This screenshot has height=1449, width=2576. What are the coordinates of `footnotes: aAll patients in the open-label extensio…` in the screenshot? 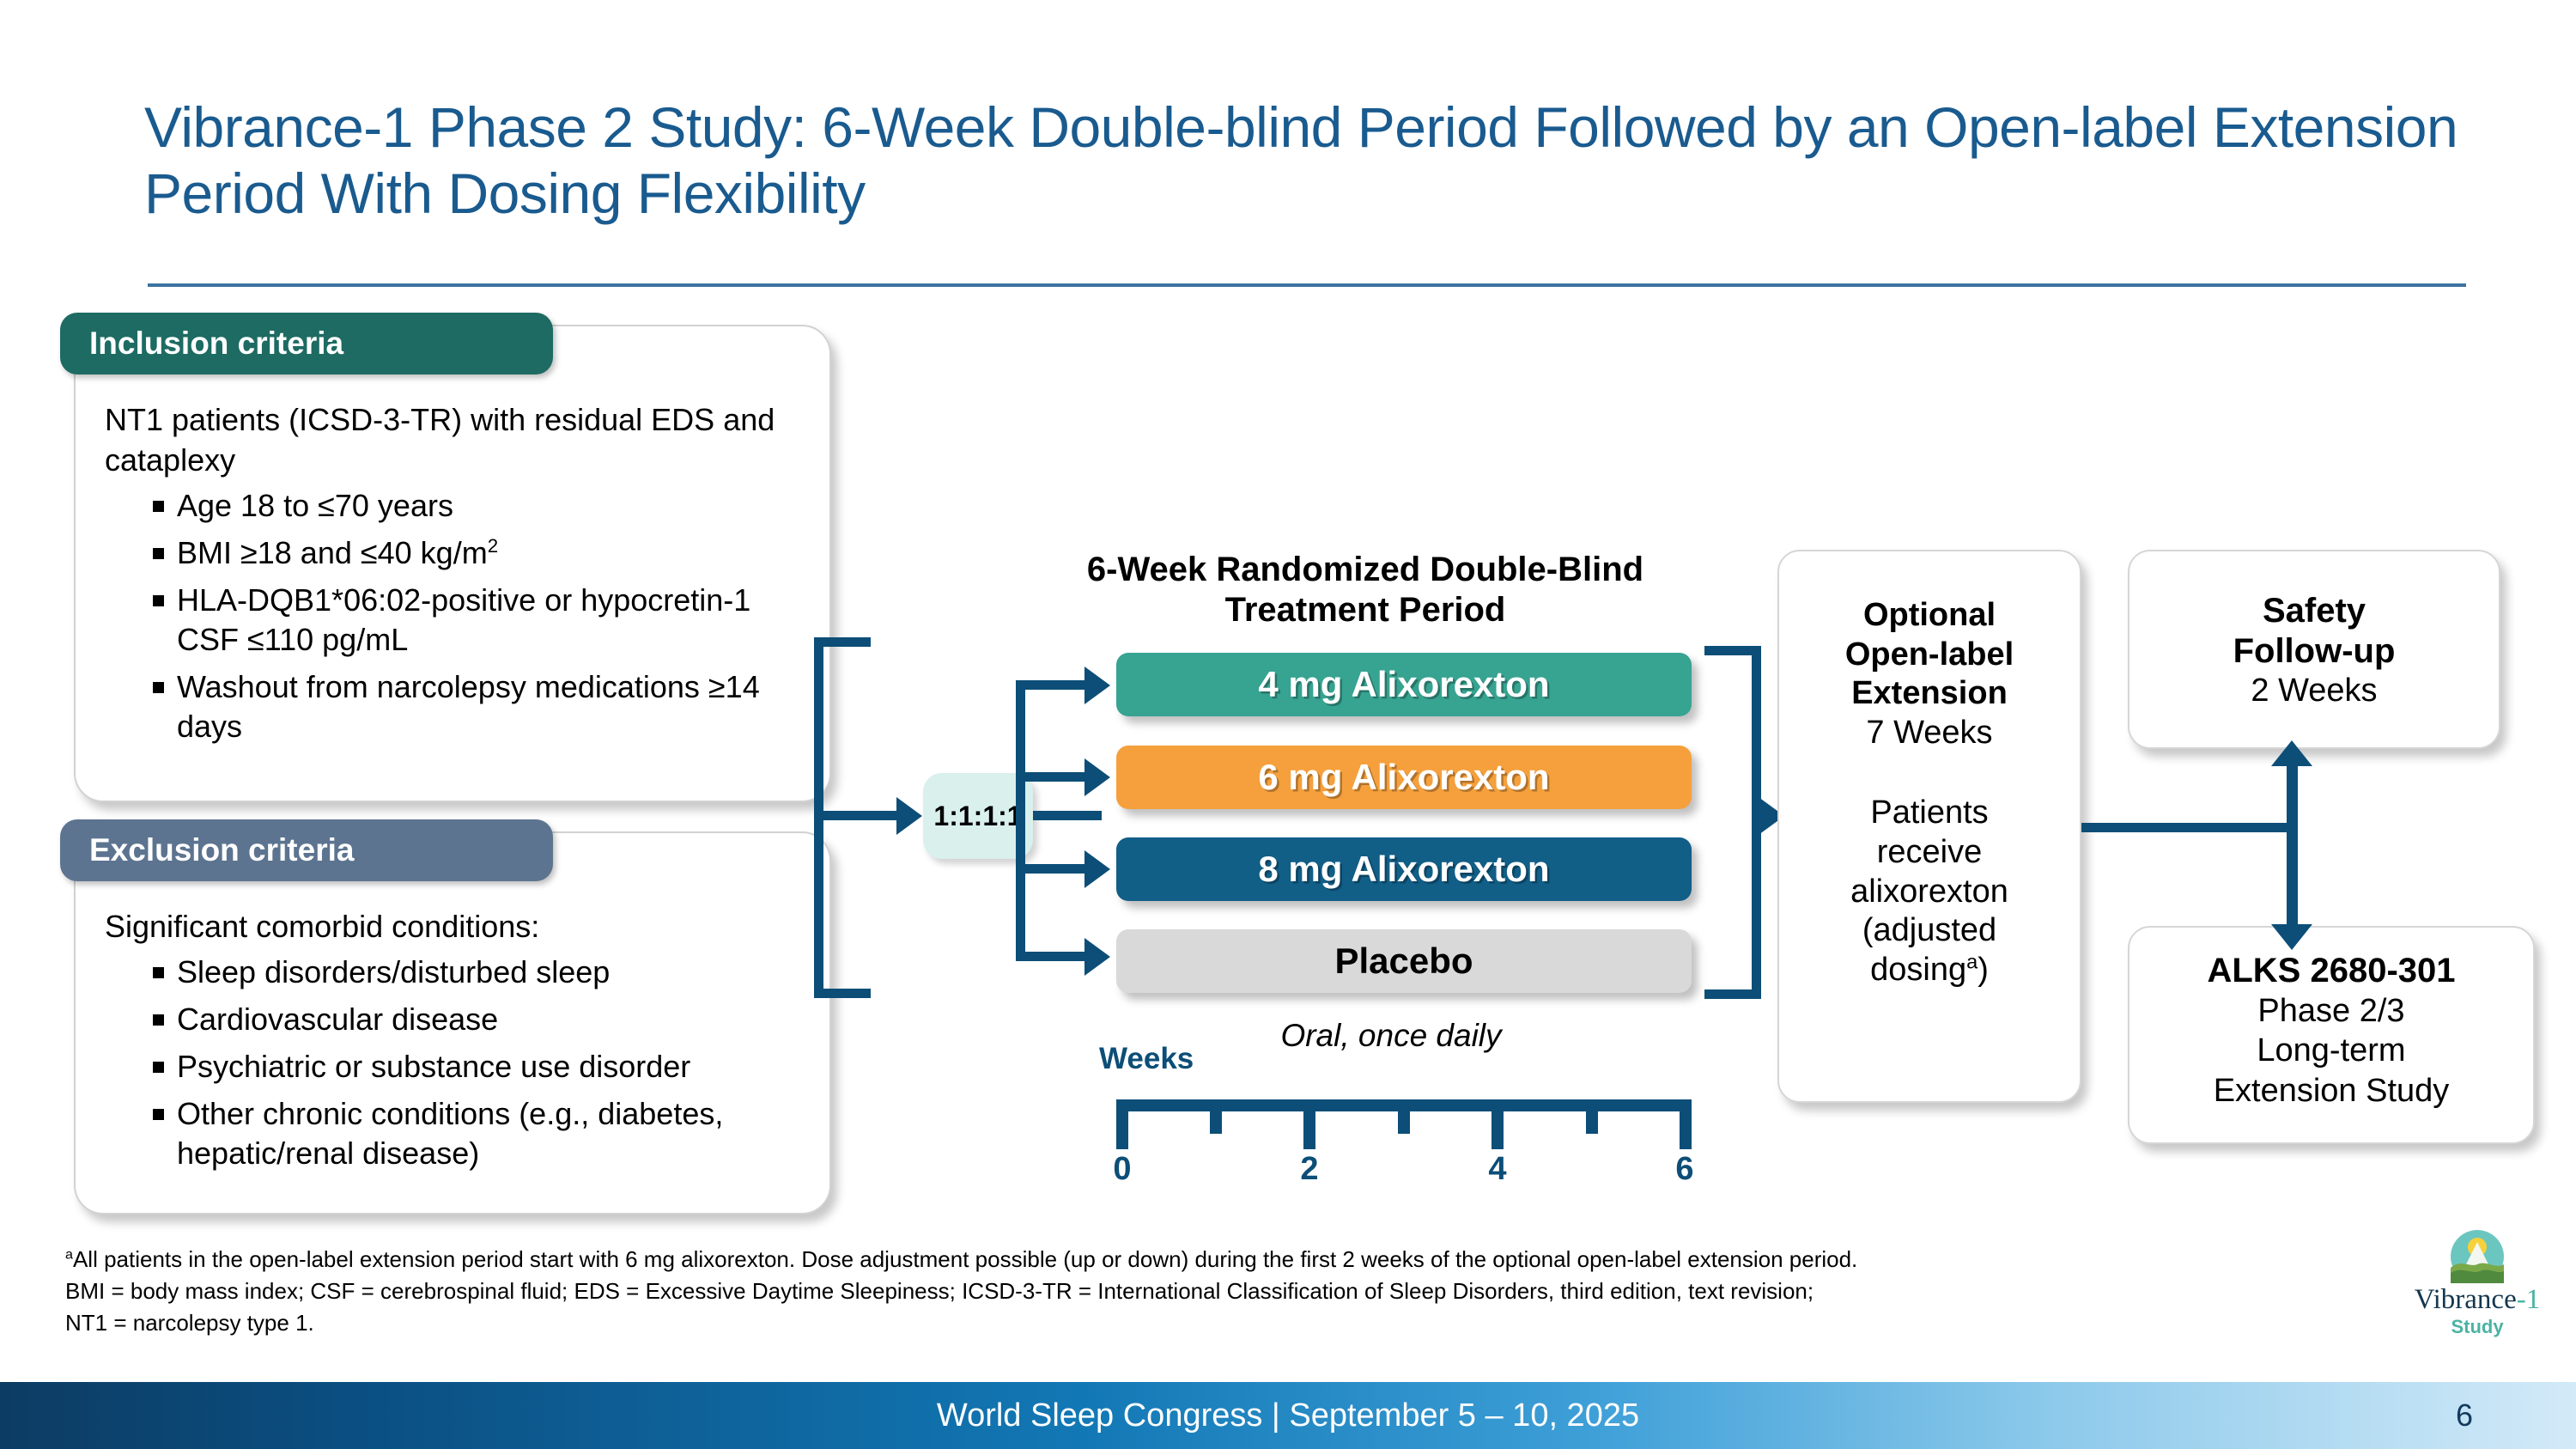 It's located at (1181, 1291).